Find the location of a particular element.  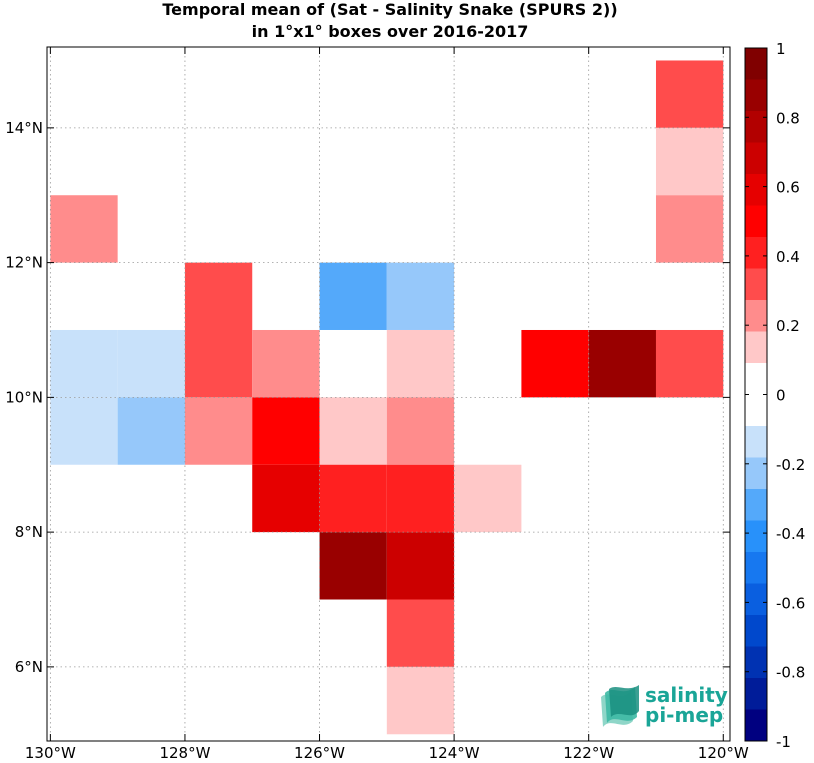

colorbar-tick-label: 0 is located at coordinates (781, 396).